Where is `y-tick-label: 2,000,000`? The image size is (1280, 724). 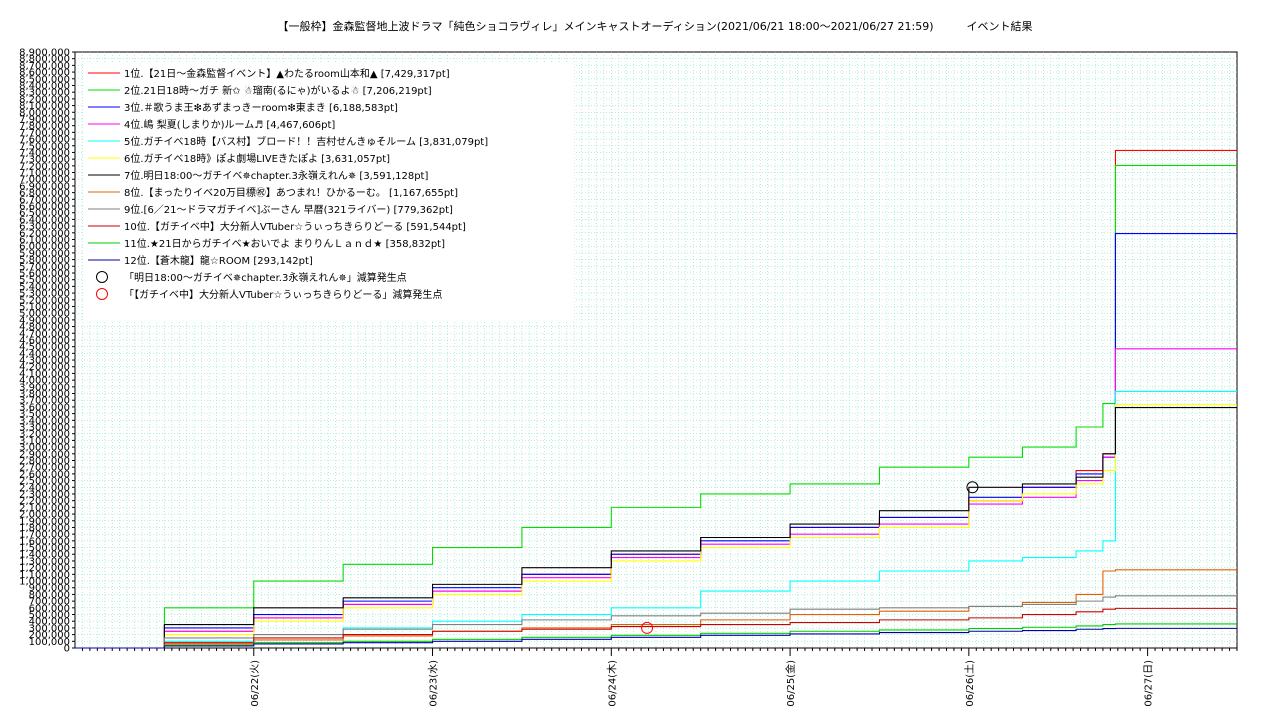
y-tick-label: 2,000,000 is located at coordinates (44, 515).